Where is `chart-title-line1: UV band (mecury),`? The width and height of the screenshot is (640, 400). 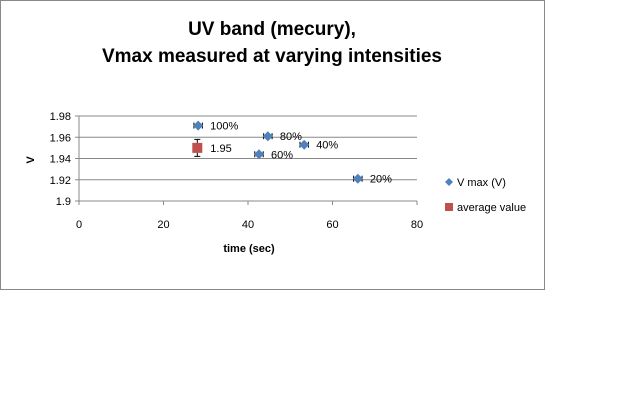
chart-title-line1: UV band (mecury), is located at coordinates (272, 29).